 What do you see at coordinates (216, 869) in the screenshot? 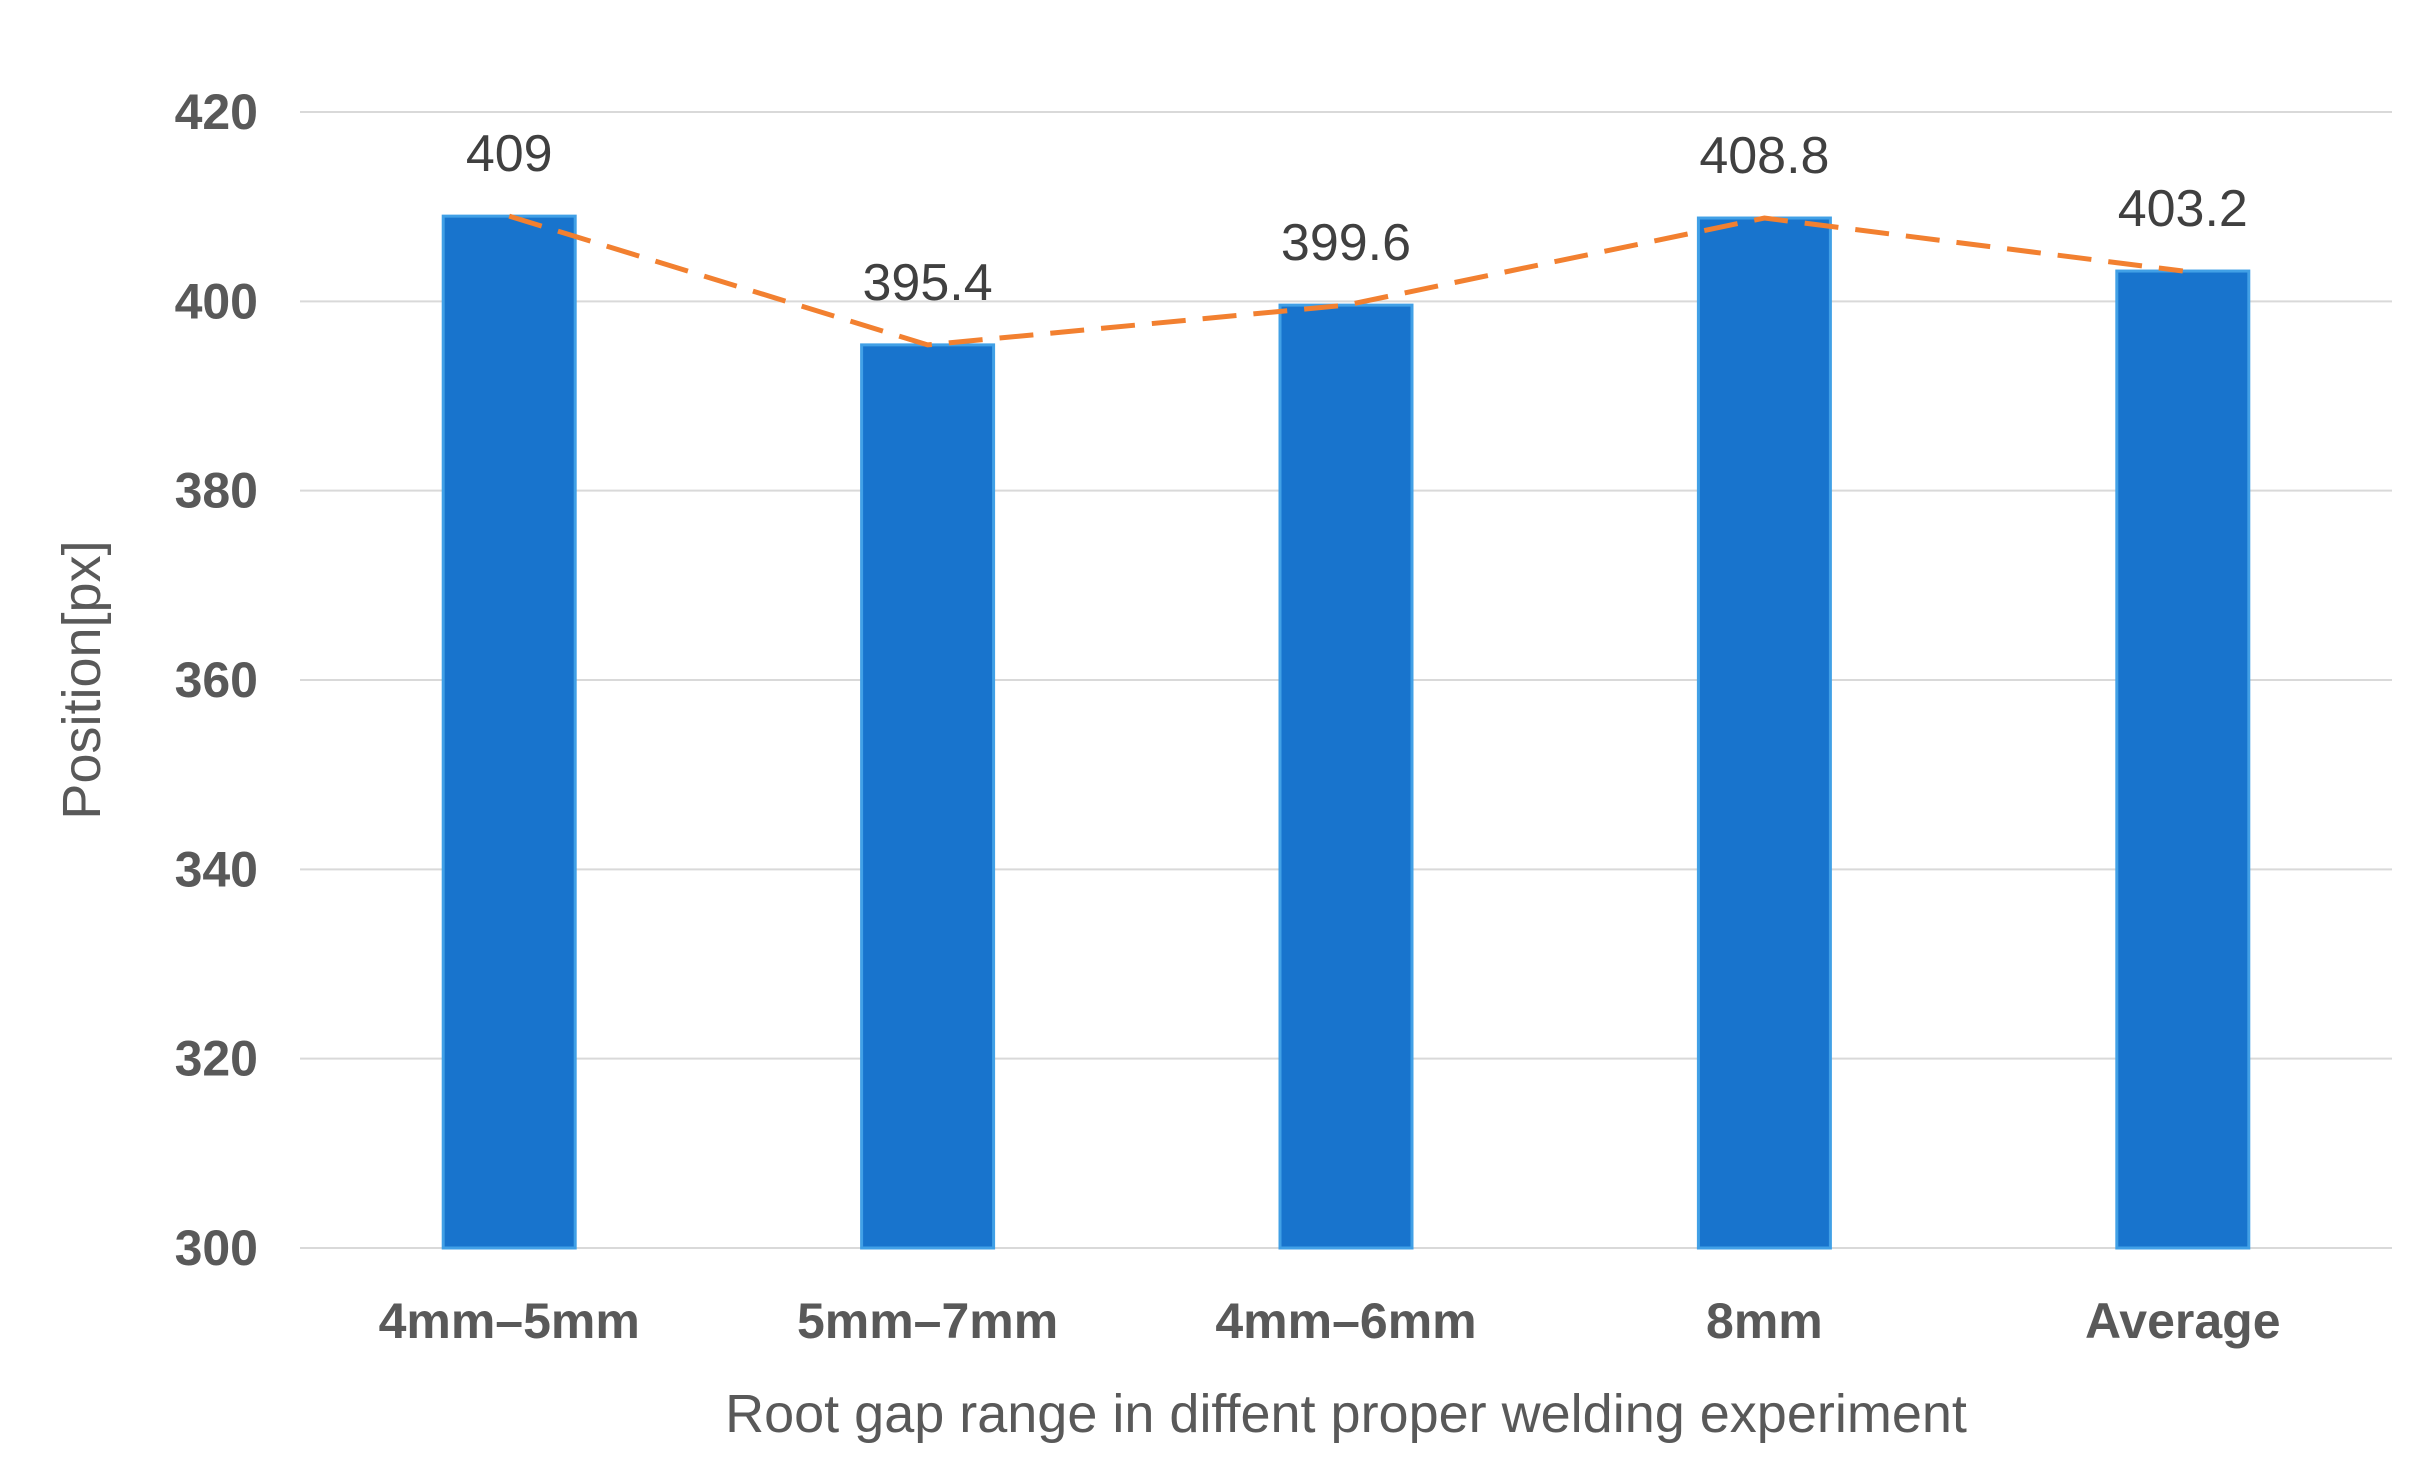
I see `y-tick-label: 340` at bounding box center [216, 869].